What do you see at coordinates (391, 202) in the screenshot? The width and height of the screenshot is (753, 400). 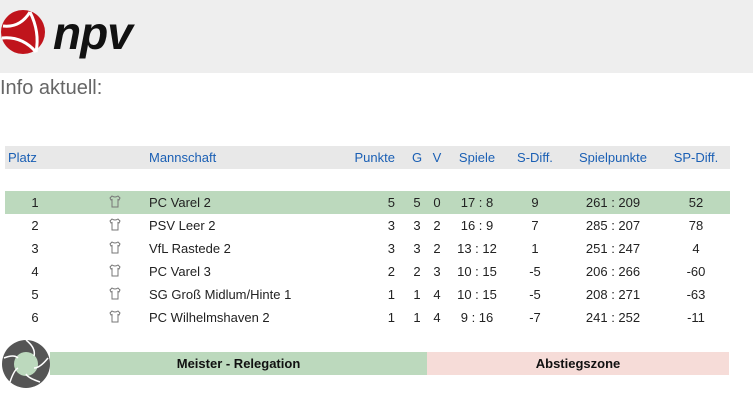 I see `cell-punkte: 5` at bounding box center [391, 202].